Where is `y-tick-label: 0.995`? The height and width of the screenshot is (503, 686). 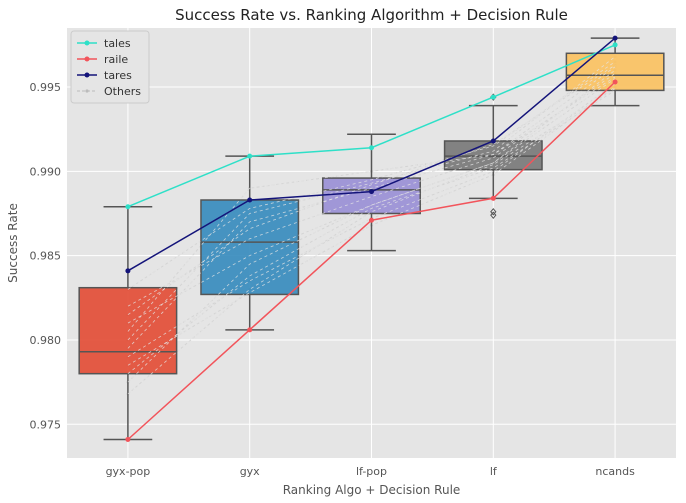 y-tick-label: 0.995 is located at coordinates (46, 87).